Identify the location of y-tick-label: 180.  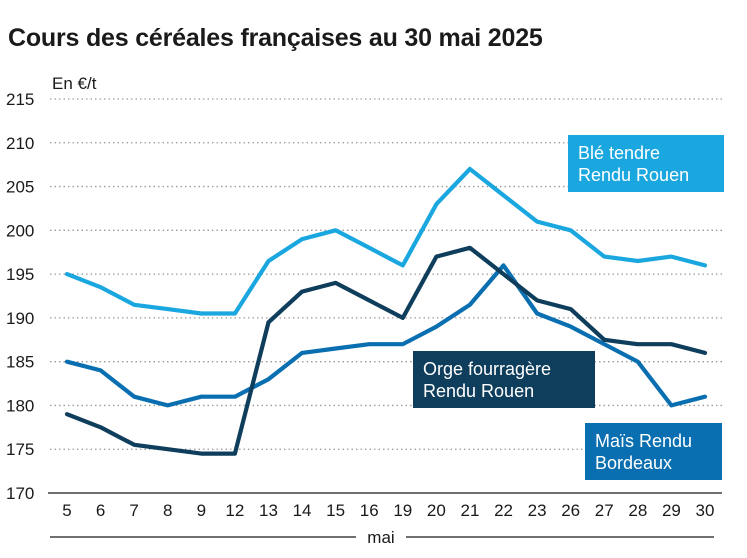
(20, 405).